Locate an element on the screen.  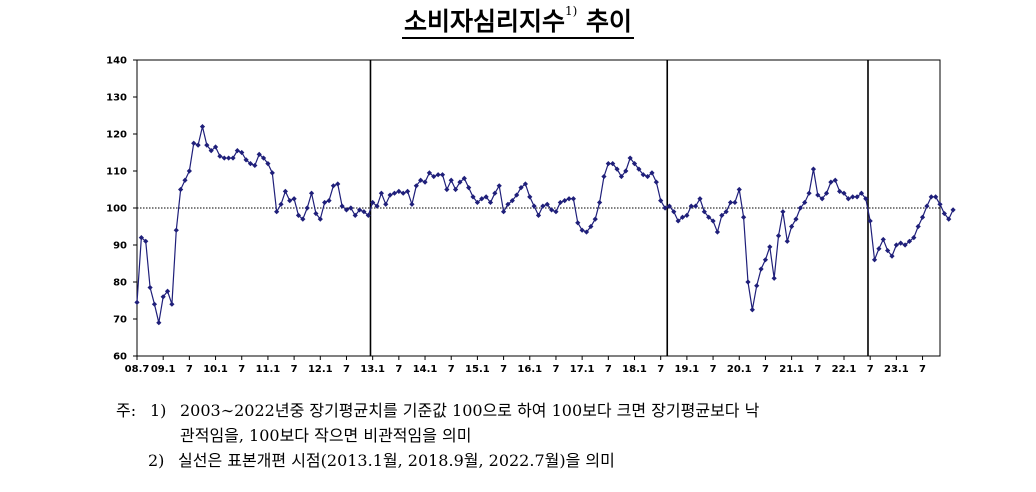
y-tick-label: 140 is located at coordinates (116, 61).